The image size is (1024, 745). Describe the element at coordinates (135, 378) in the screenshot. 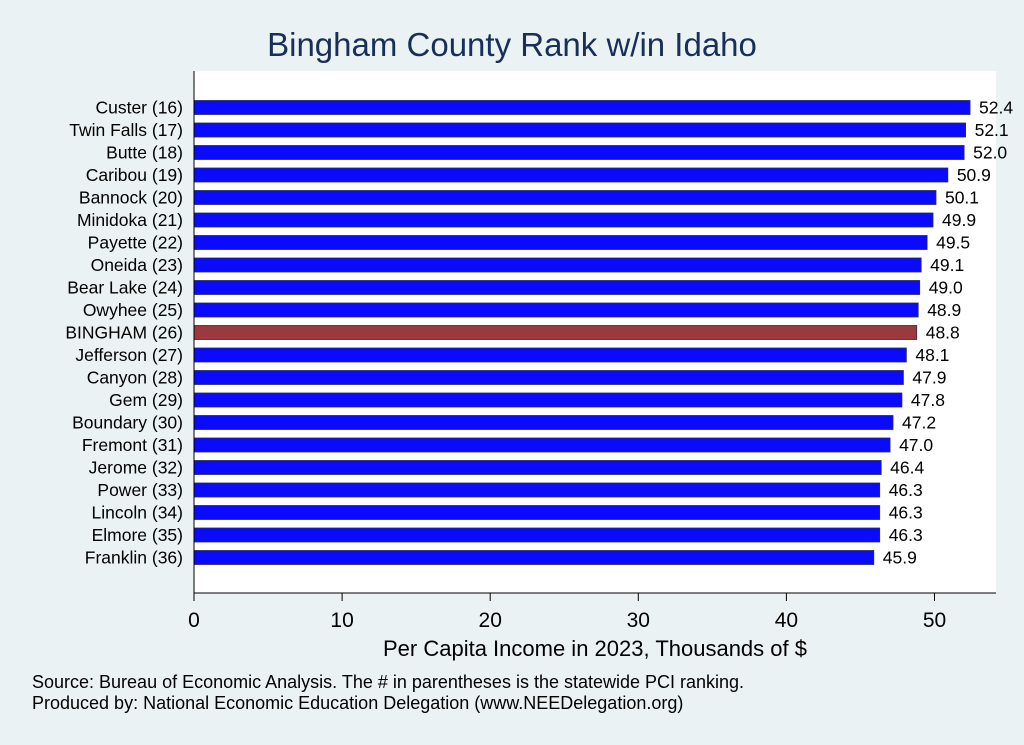

I see `category-label: Canyon (28)` at that location.